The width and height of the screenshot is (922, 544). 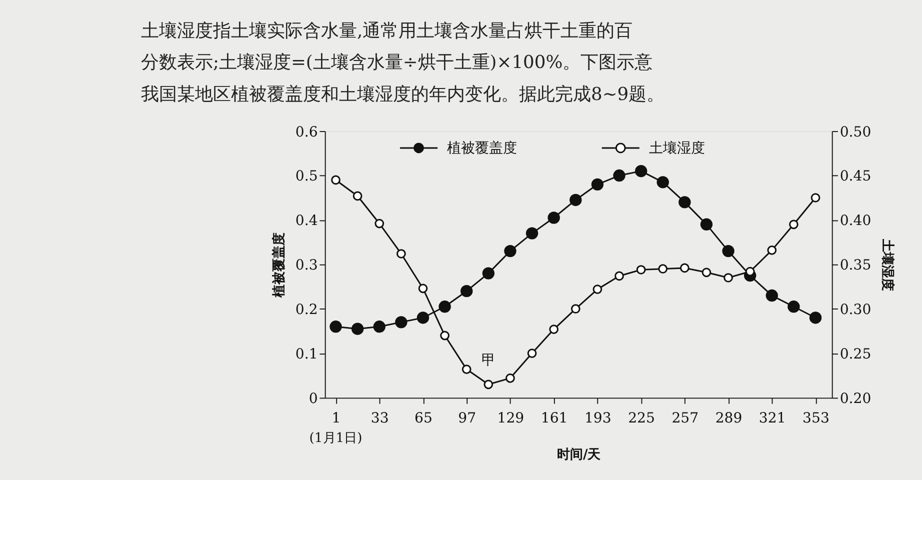 What do you see at coordinates (856, 176) in the screenshot?
I see `y2-tick-label: 0.45` at bounding box center [856, 176].